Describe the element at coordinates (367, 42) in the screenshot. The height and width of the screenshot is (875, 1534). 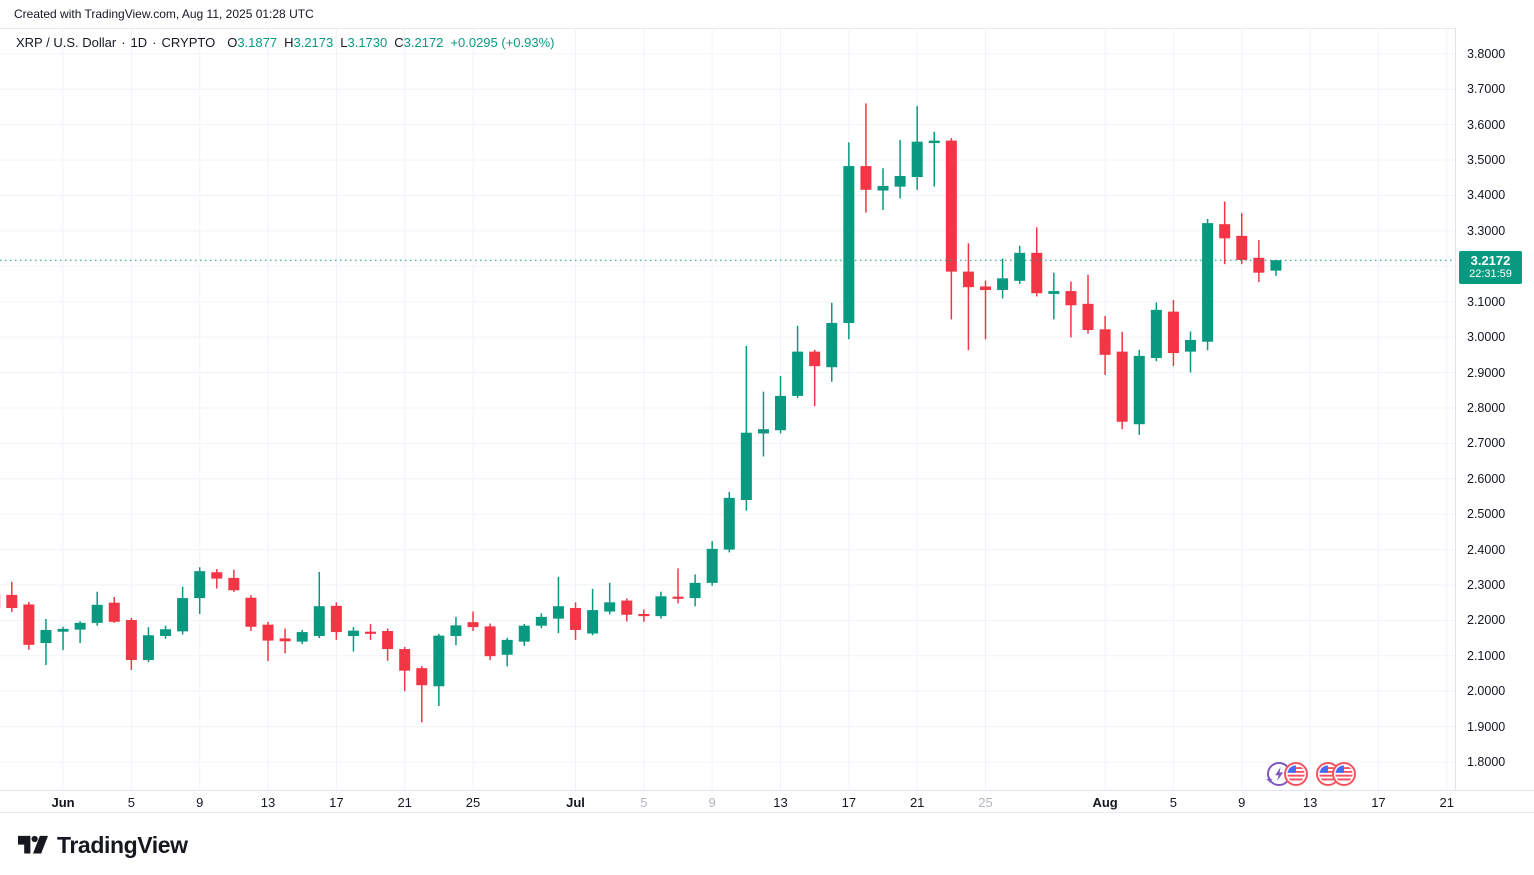
I see `low-value: 3.1730` at that location.